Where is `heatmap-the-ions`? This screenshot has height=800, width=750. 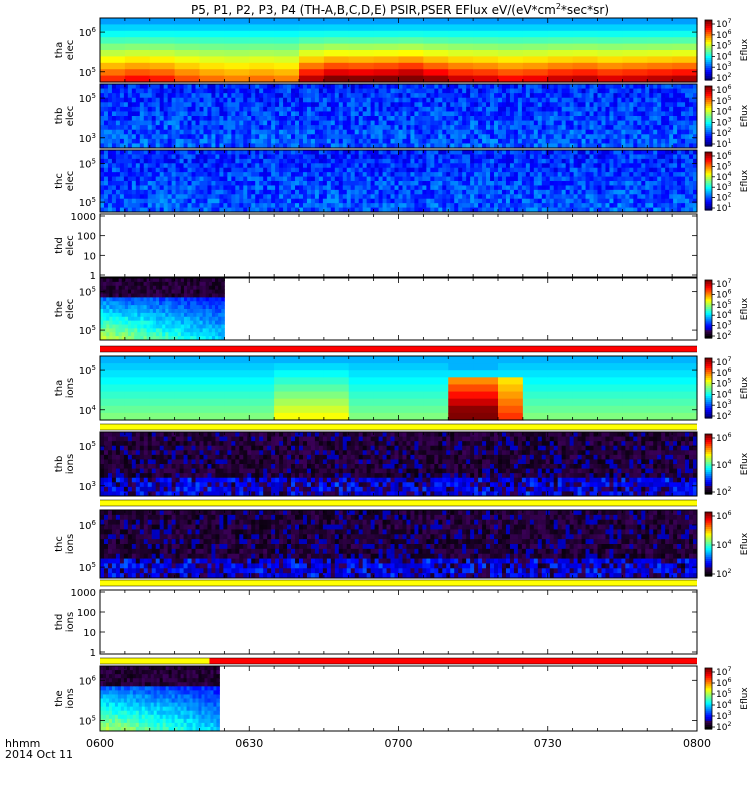
heatmap-the-ions is located at coordinates (160, 699).